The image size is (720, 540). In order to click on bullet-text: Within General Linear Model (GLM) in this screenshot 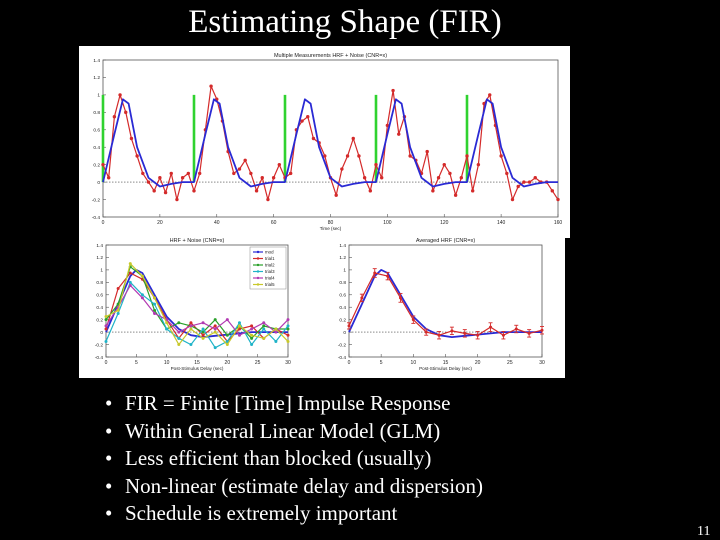, I will do `click(283, 430)`.